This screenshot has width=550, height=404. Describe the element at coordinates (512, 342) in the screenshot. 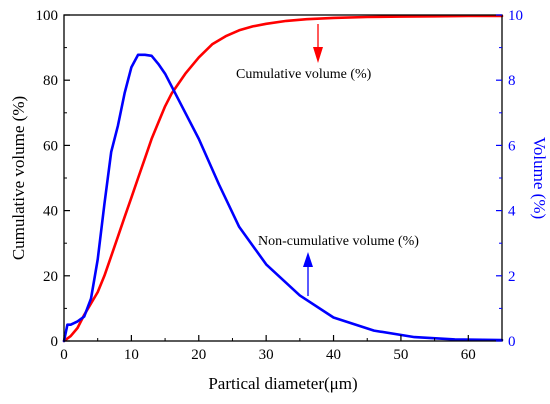

I see `right-y-tick-label: 0` at that location.